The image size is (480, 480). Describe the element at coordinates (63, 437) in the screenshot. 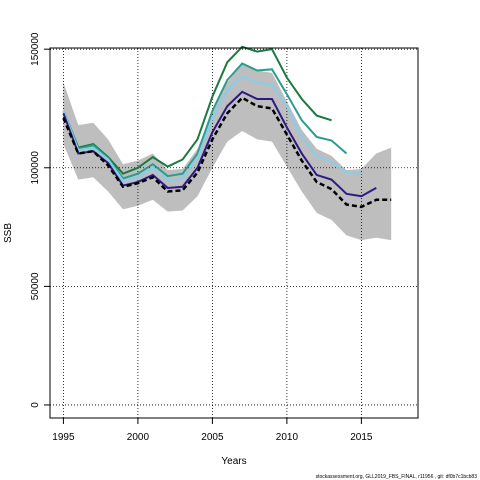

I see `x-tick-label: 1995` at that location.